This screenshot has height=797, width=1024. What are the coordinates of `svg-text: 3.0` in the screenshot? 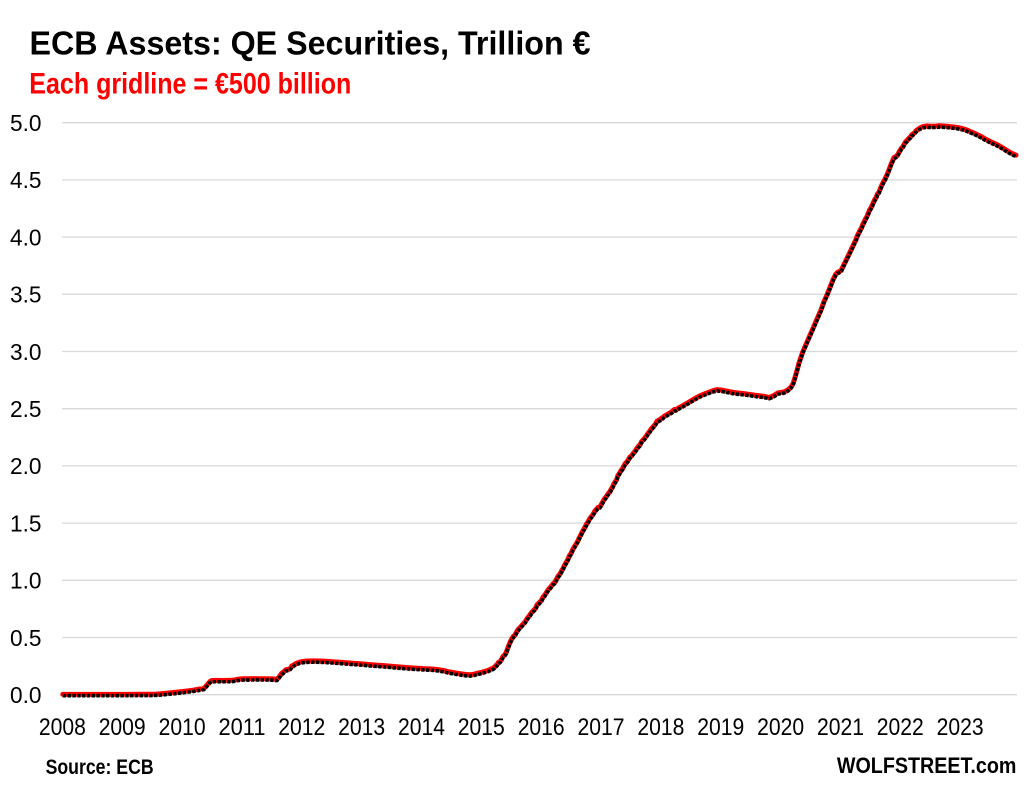 It's located at (26, 352).